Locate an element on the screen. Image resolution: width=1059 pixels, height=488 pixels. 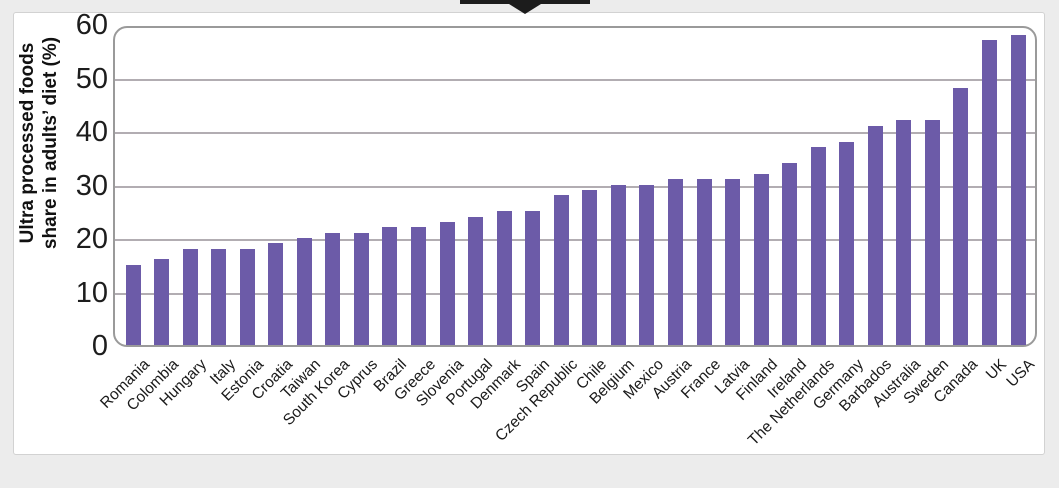
bar-brazil is located at coordinates (390, 286).